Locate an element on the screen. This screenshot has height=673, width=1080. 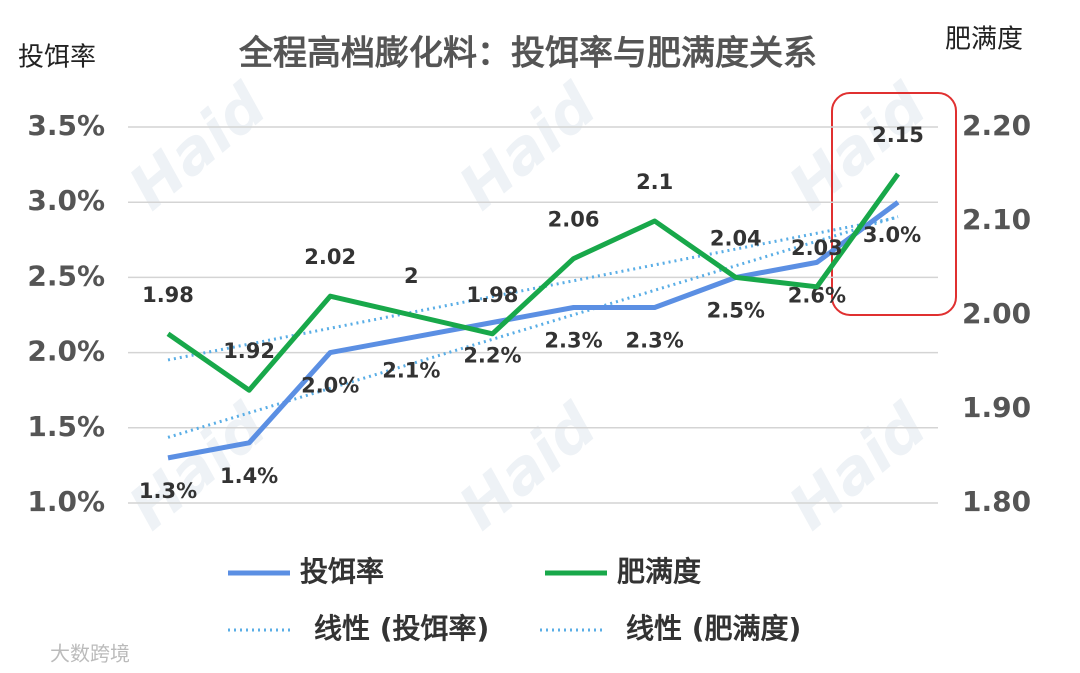
trendline is located at coordinates (533, 288).